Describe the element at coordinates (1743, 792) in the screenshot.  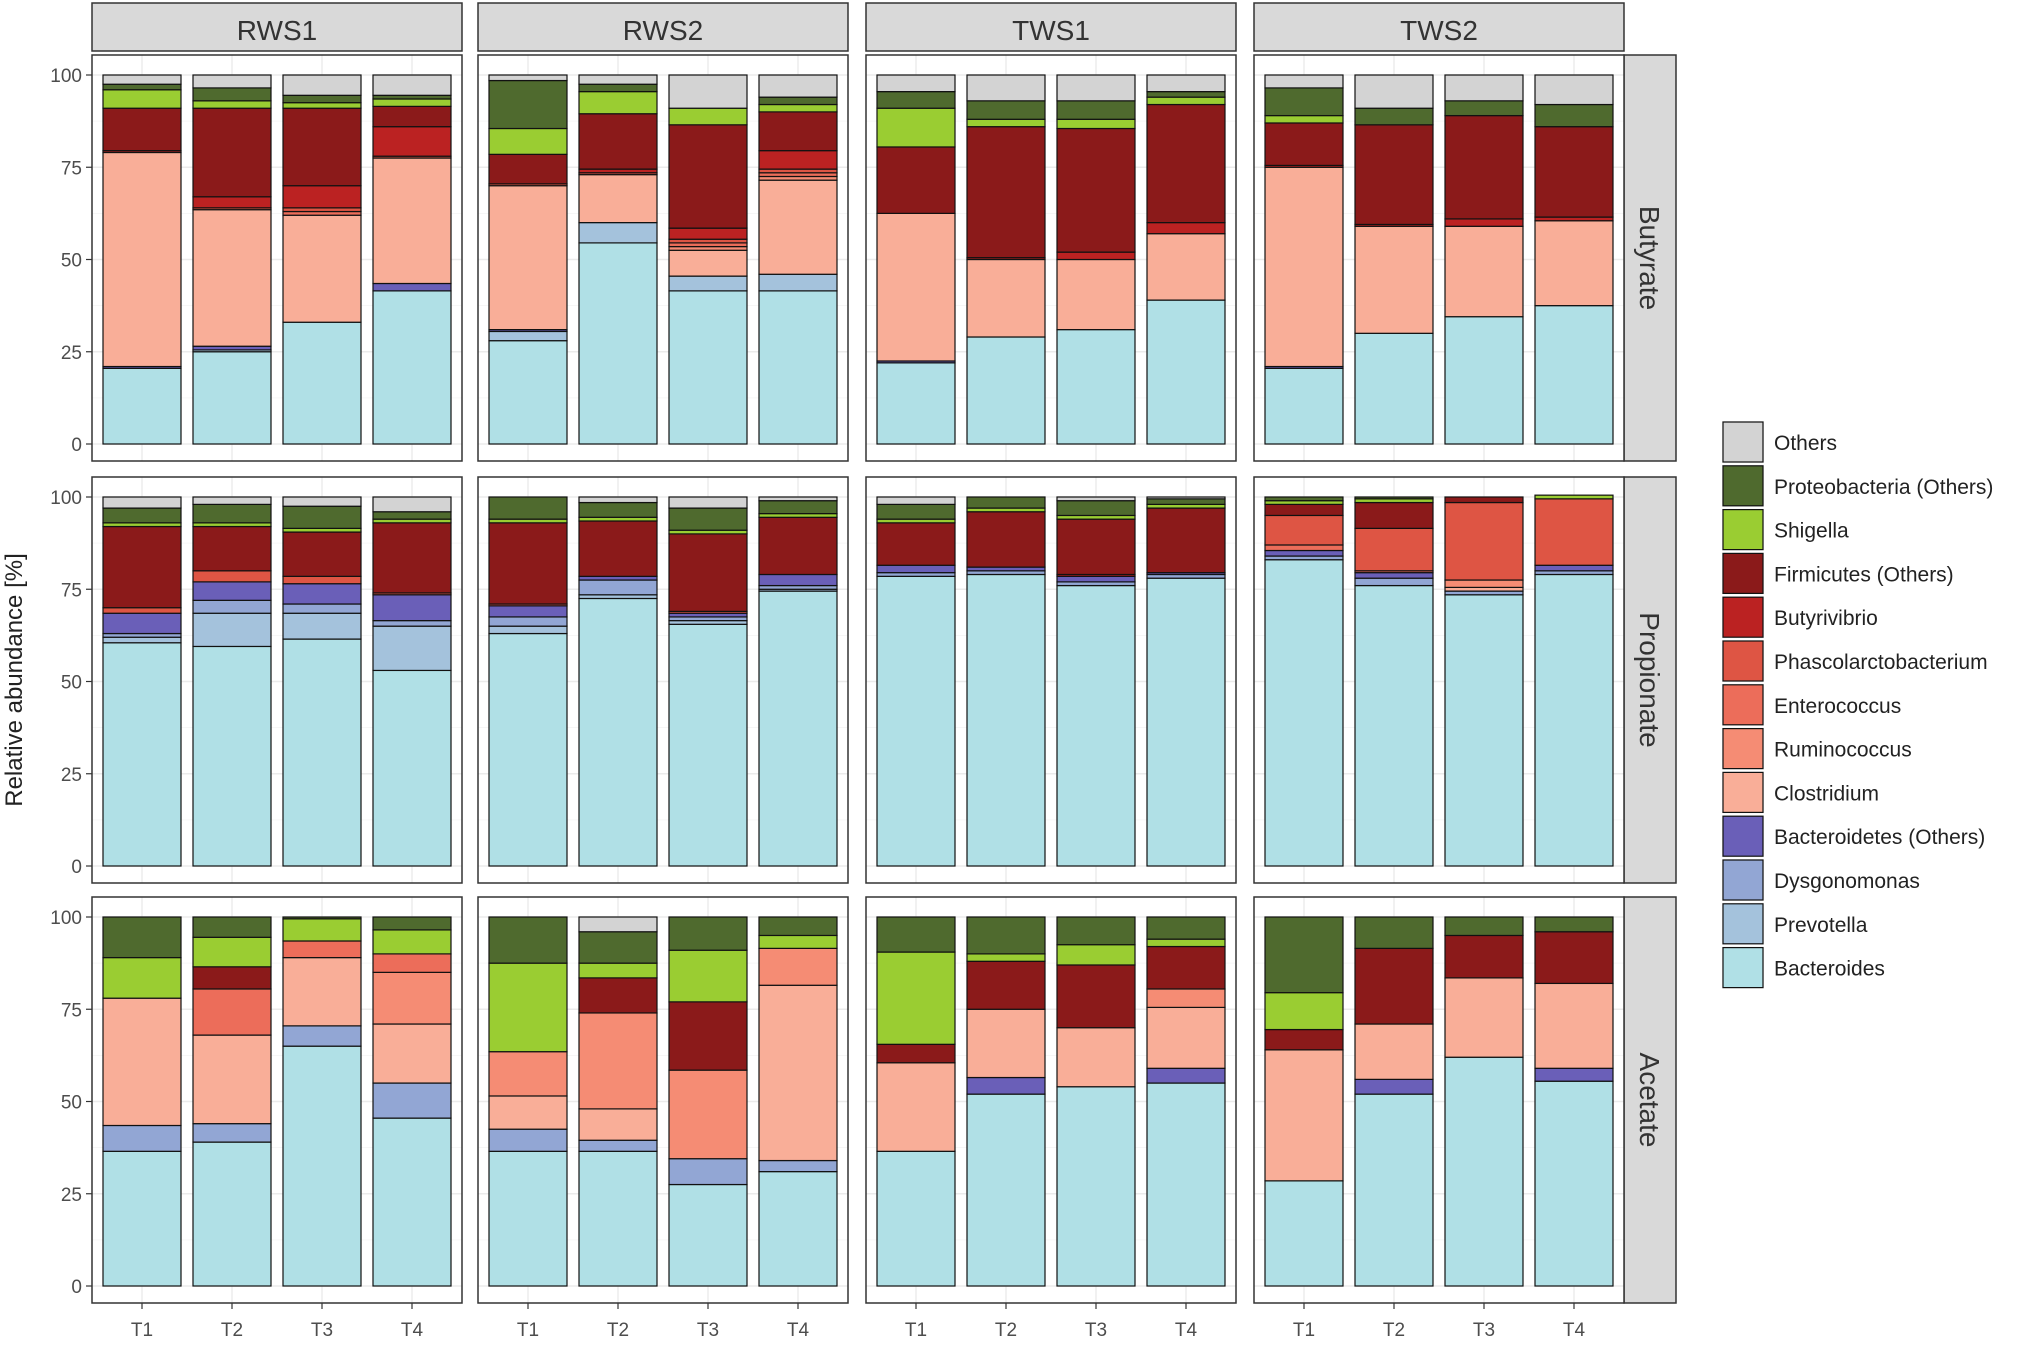
I see `legend-swatch-clostridium` at that location.